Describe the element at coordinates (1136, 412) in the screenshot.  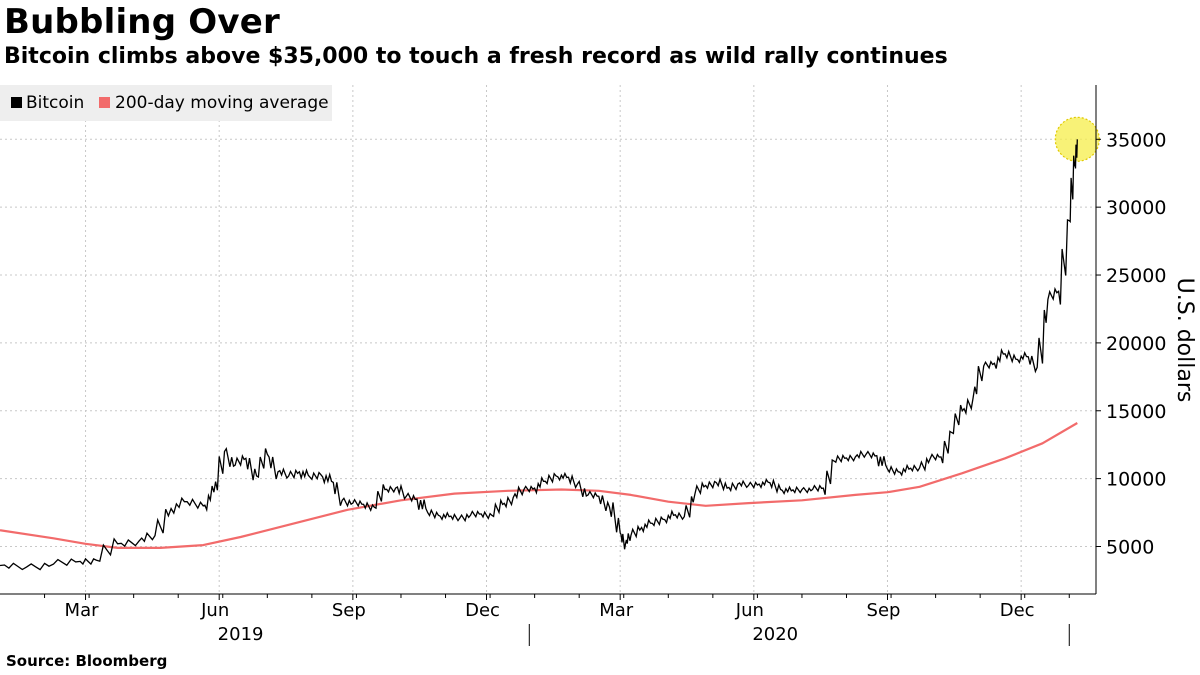
I see `ytick-label: 15000` at that location.